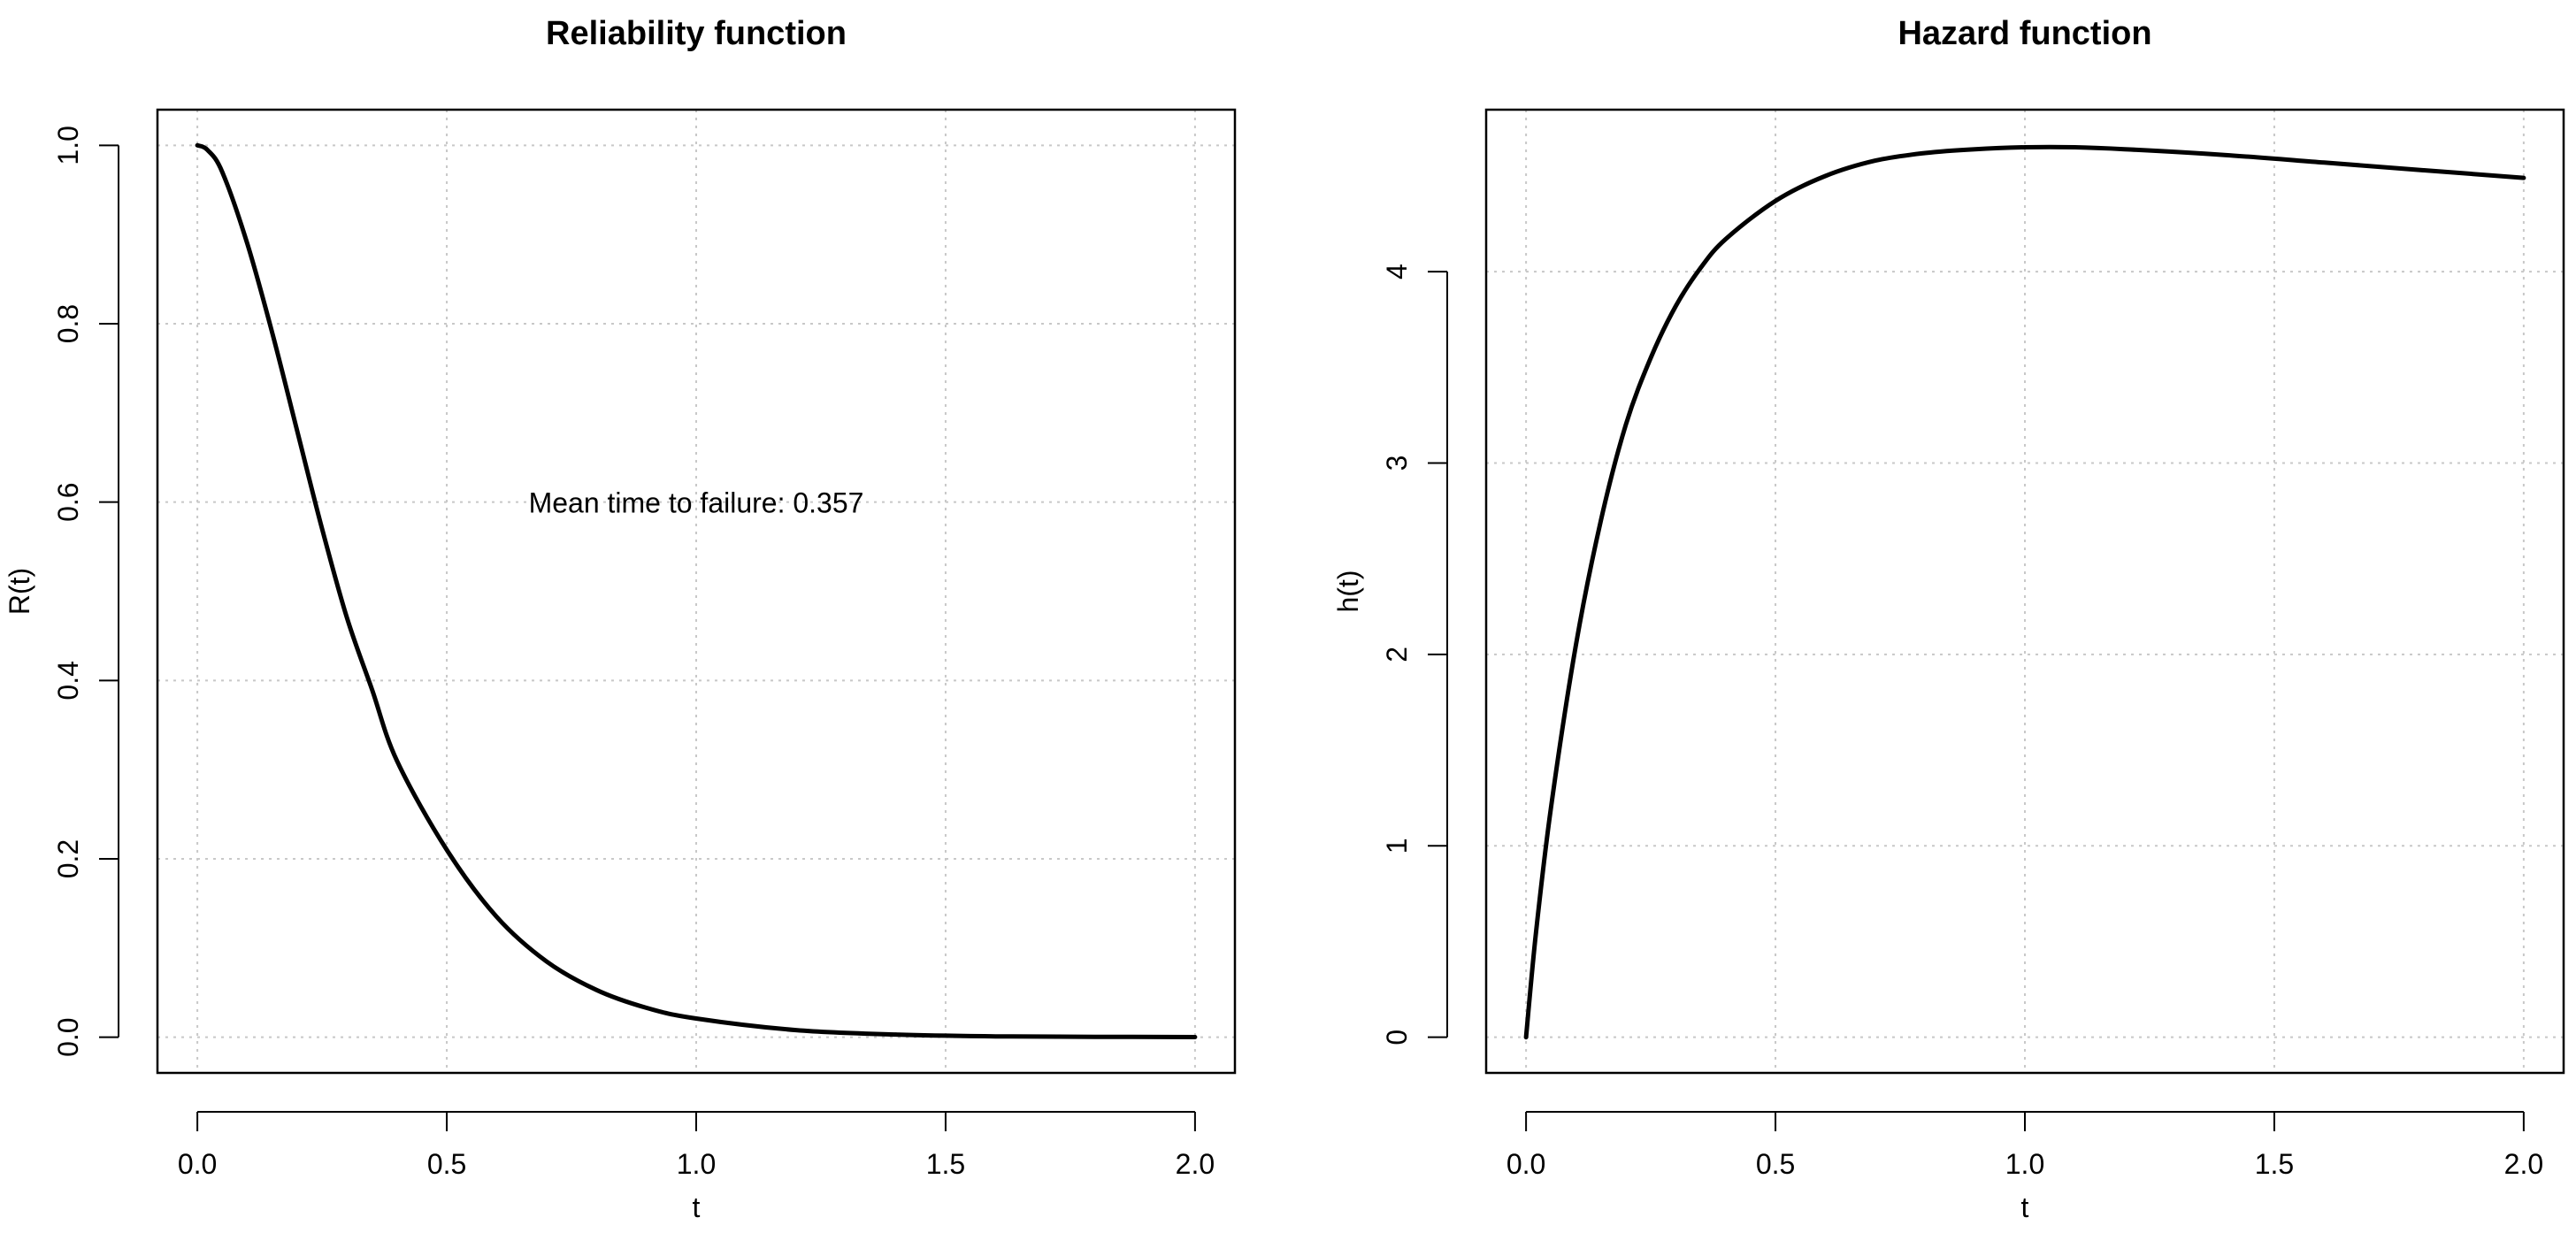 The height and width of the screenshot is (1233, 2576). I want to click on hazard-x-tick-label-0: 0.0, so click(1525, 1164).